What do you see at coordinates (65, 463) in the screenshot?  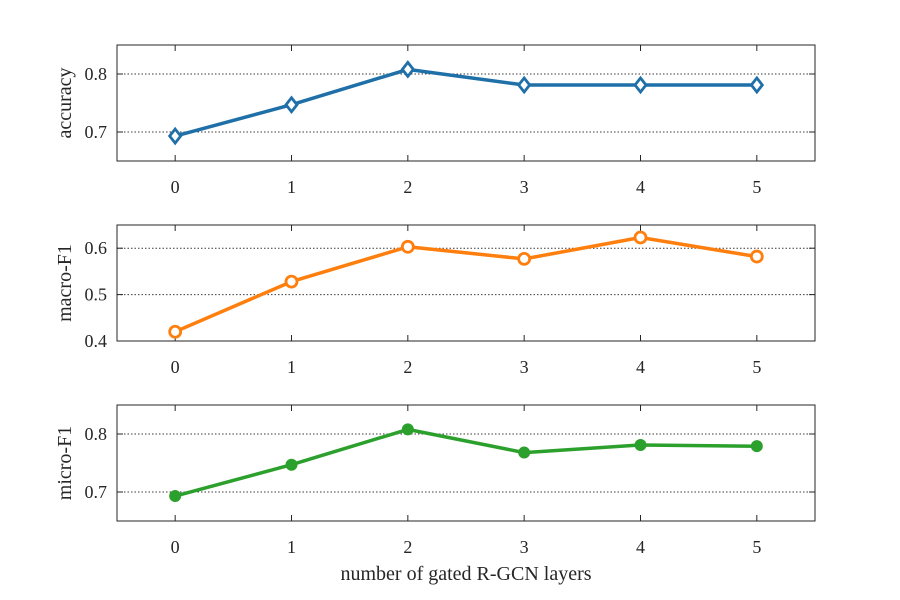 I see `y-axis-label-micro-f1: micro-F1` at bounding box center [65, 463].